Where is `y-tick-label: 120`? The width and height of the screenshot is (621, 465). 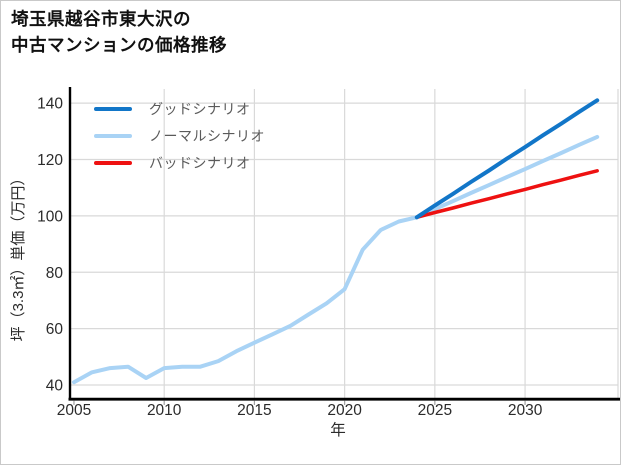 y-tick-label: 120 is located at coordinates (50, 160).